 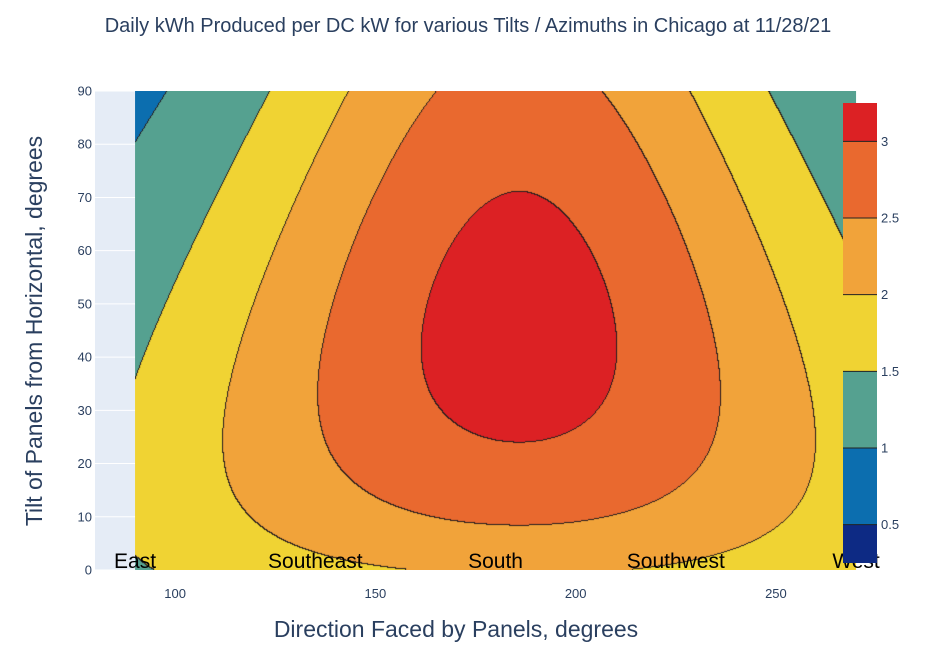 What do you see at coordinates (85, 331) in the screenshot?
I see `y-axis-ticks: 0 10 20 30 40 50 60 70 80 90` at bounding box center [85, 331].